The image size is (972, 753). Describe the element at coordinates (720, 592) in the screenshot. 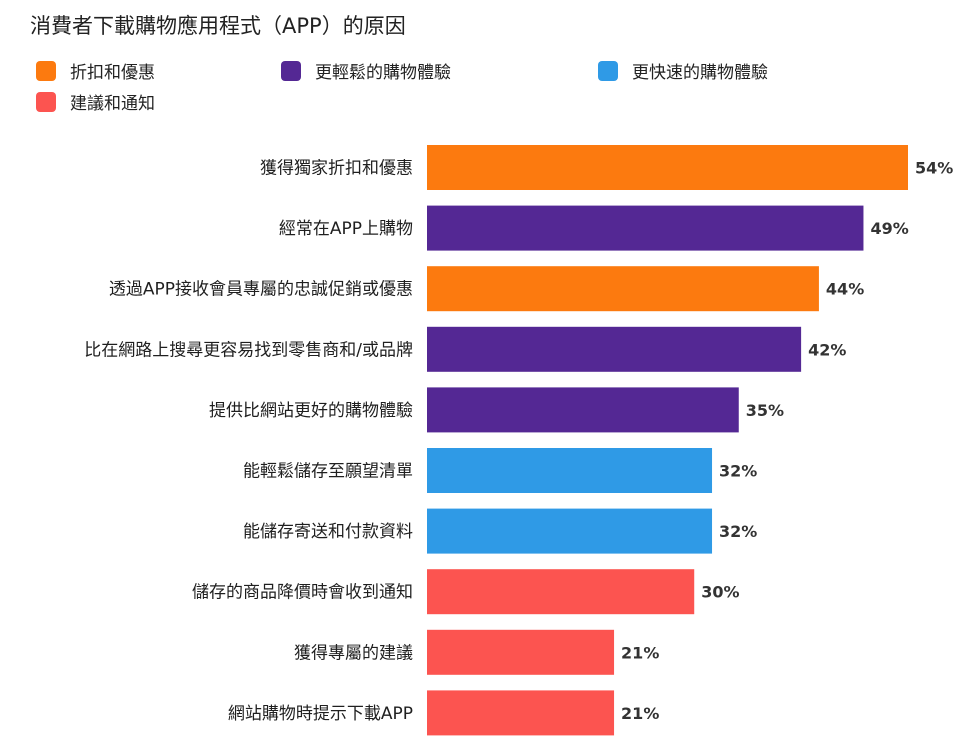

I see `value-label: 30%` at that location.